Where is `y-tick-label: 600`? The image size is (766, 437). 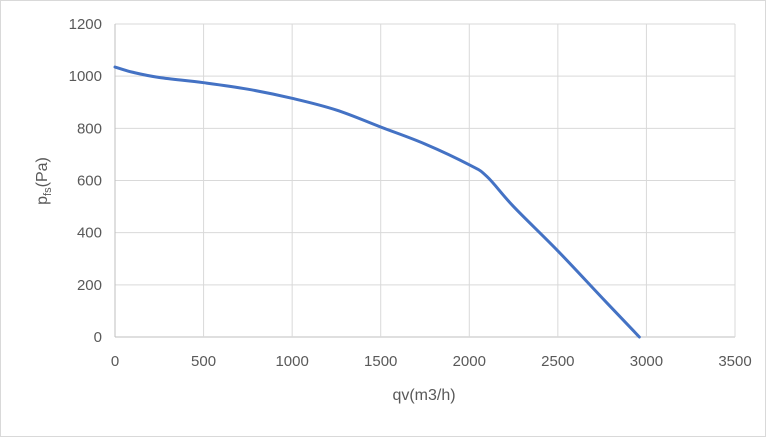 y-tick-label: 600 is located at coordinates (89, 181).